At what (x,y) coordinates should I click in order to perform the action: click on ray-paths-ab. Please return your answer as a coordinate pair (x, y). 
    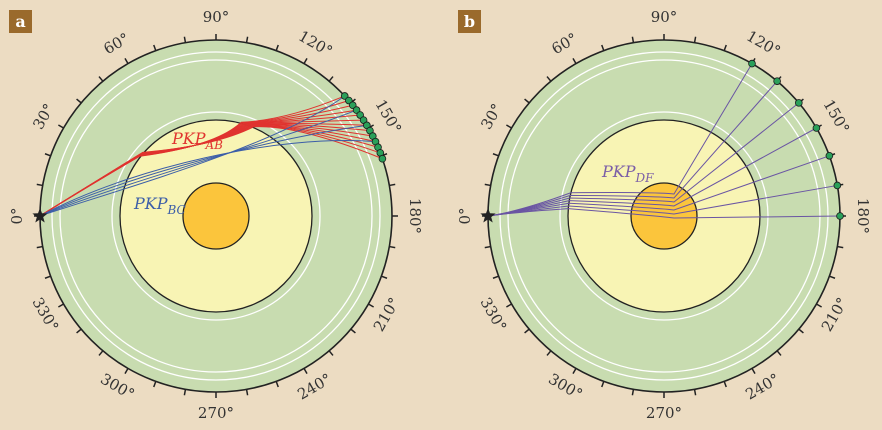
    Looking at the image, I should click on (211, 156).